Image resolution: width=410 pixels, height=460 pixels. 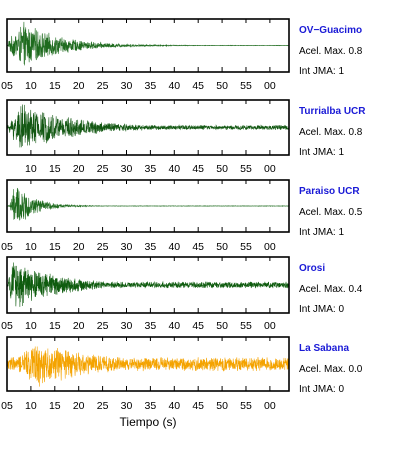 What do you see at coordinates (246, 86) in the screenshot?
I see `tick-label-0-10: 55` at bounding box center [246, 86].